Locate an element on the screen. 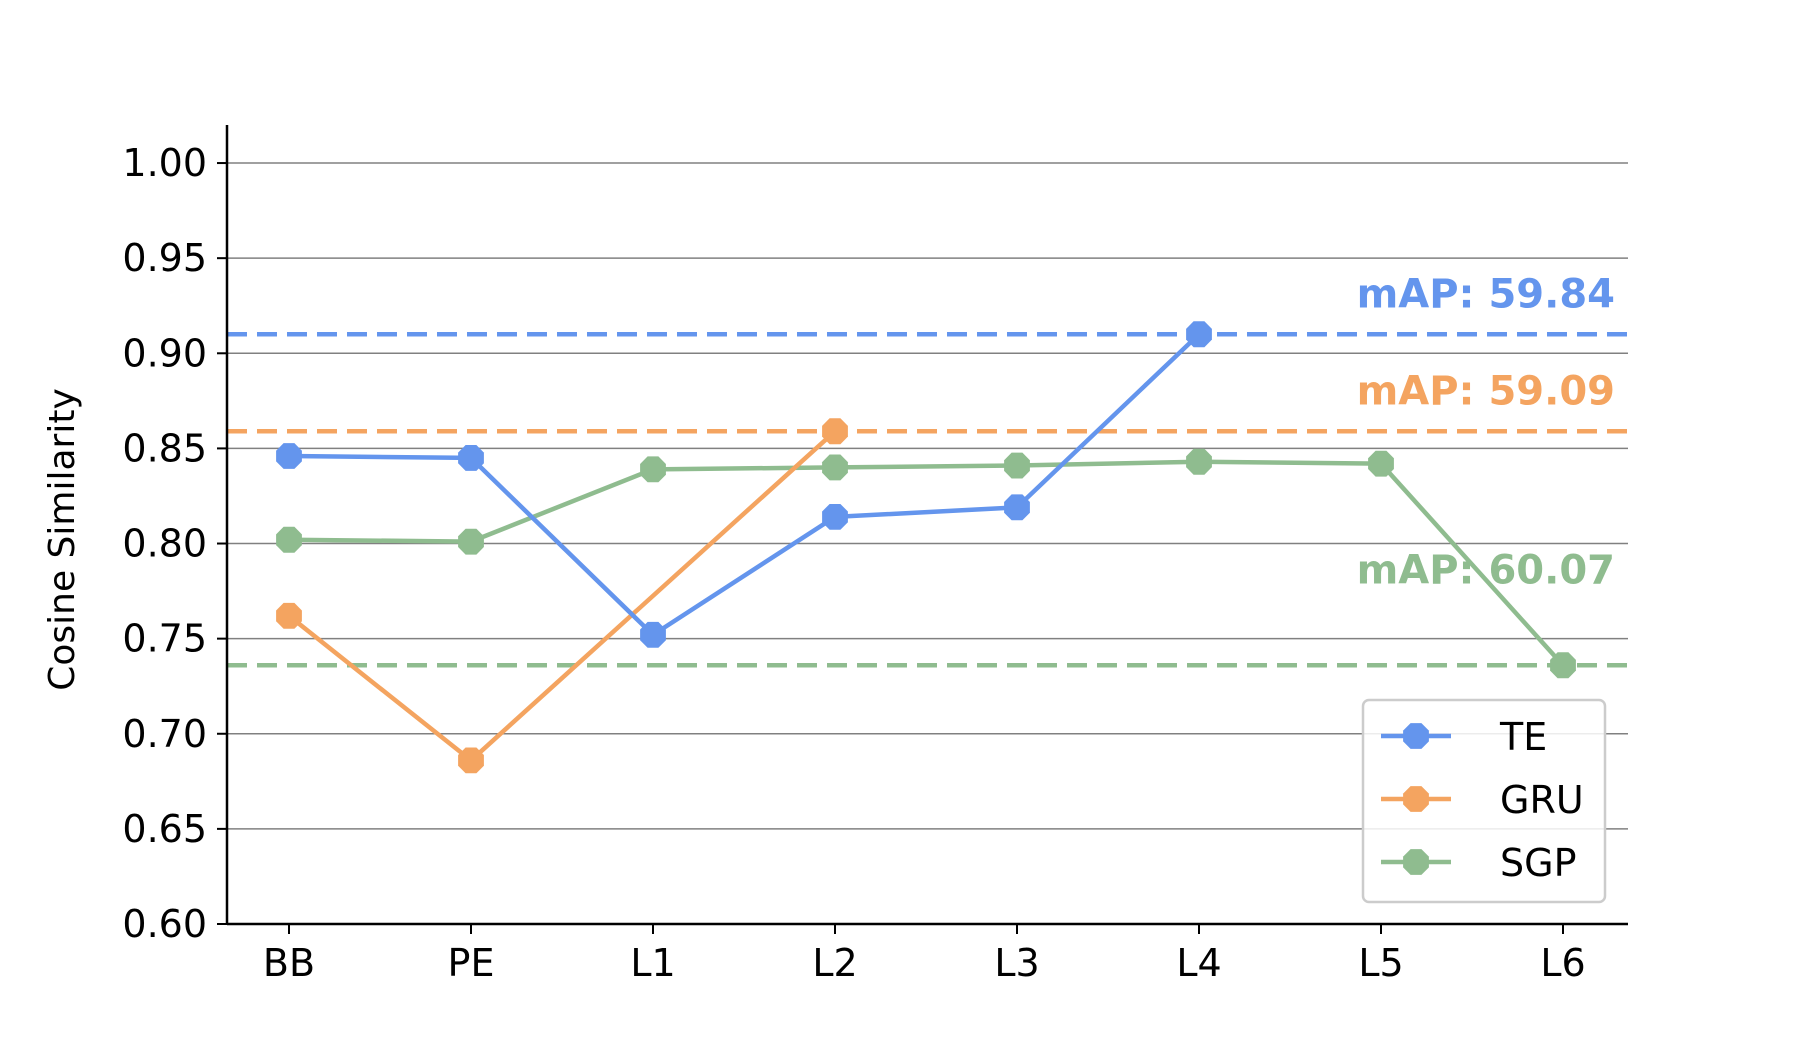  x-tick-label: L1 is located at coordinates (652, 963).